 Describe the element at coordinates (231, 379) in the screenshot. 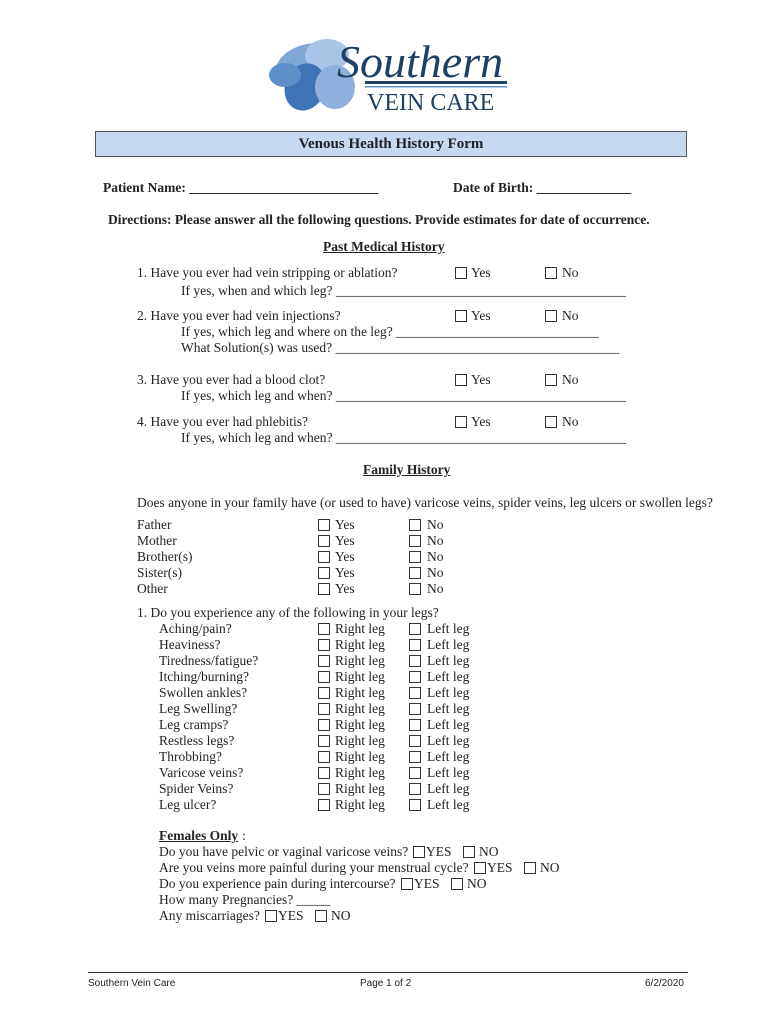

I see `question-3: 3. Have you ever had a blood clot?` at that location.